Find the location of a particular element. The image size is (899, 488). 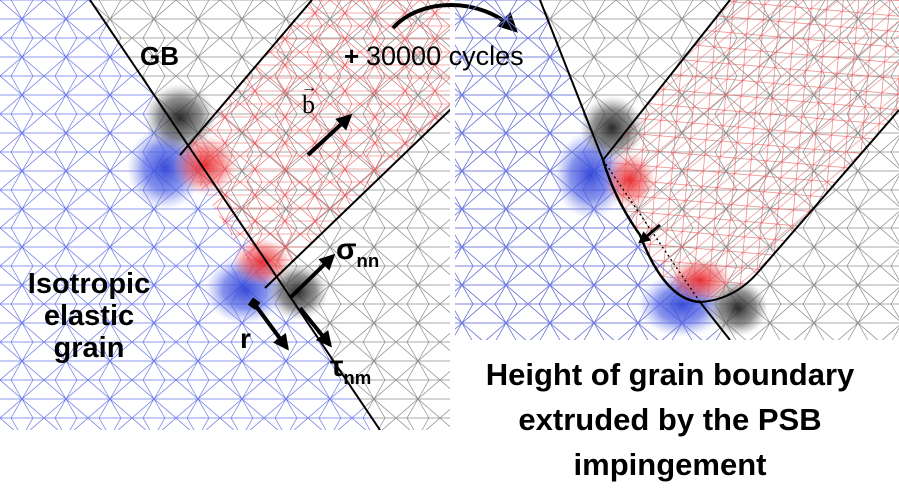

right-red-dense-zone-bottom is located at coordinates (700, 280).